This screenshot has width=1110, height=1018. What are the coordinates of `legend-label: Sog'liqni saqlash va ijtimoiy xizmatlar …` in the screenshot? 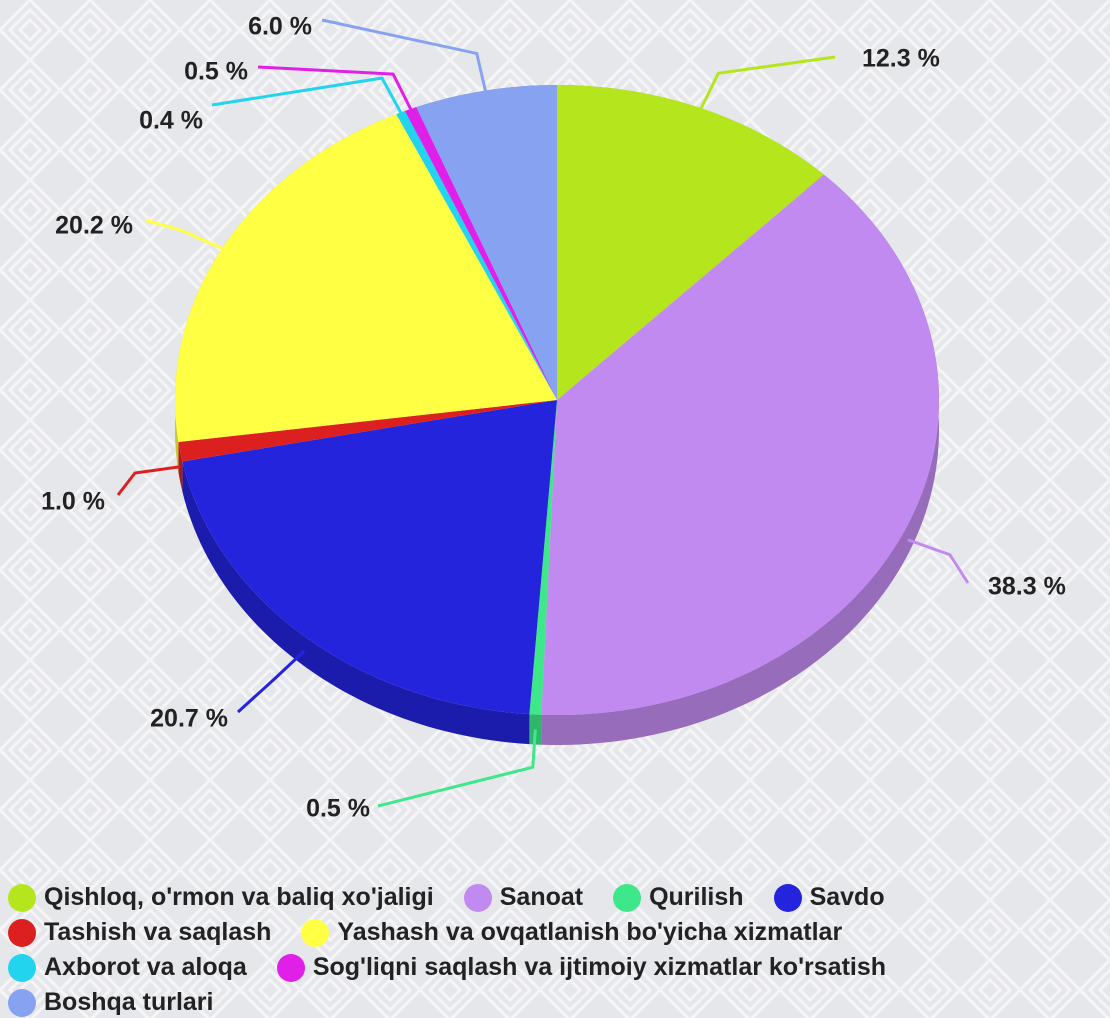 It's located at (599, 967).